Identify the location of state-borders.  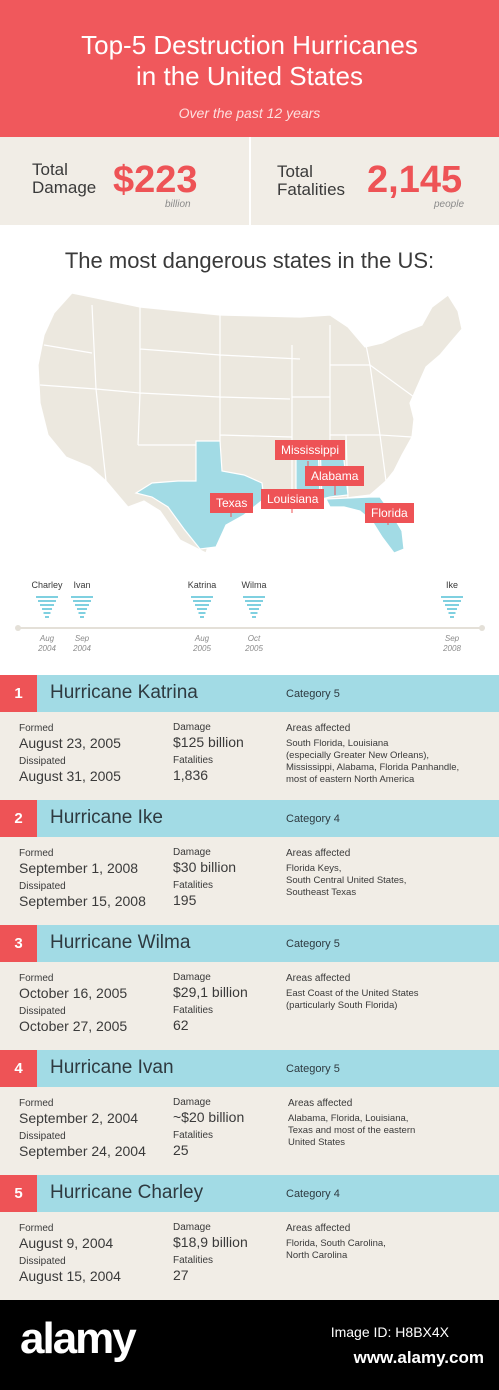
(227, 402).